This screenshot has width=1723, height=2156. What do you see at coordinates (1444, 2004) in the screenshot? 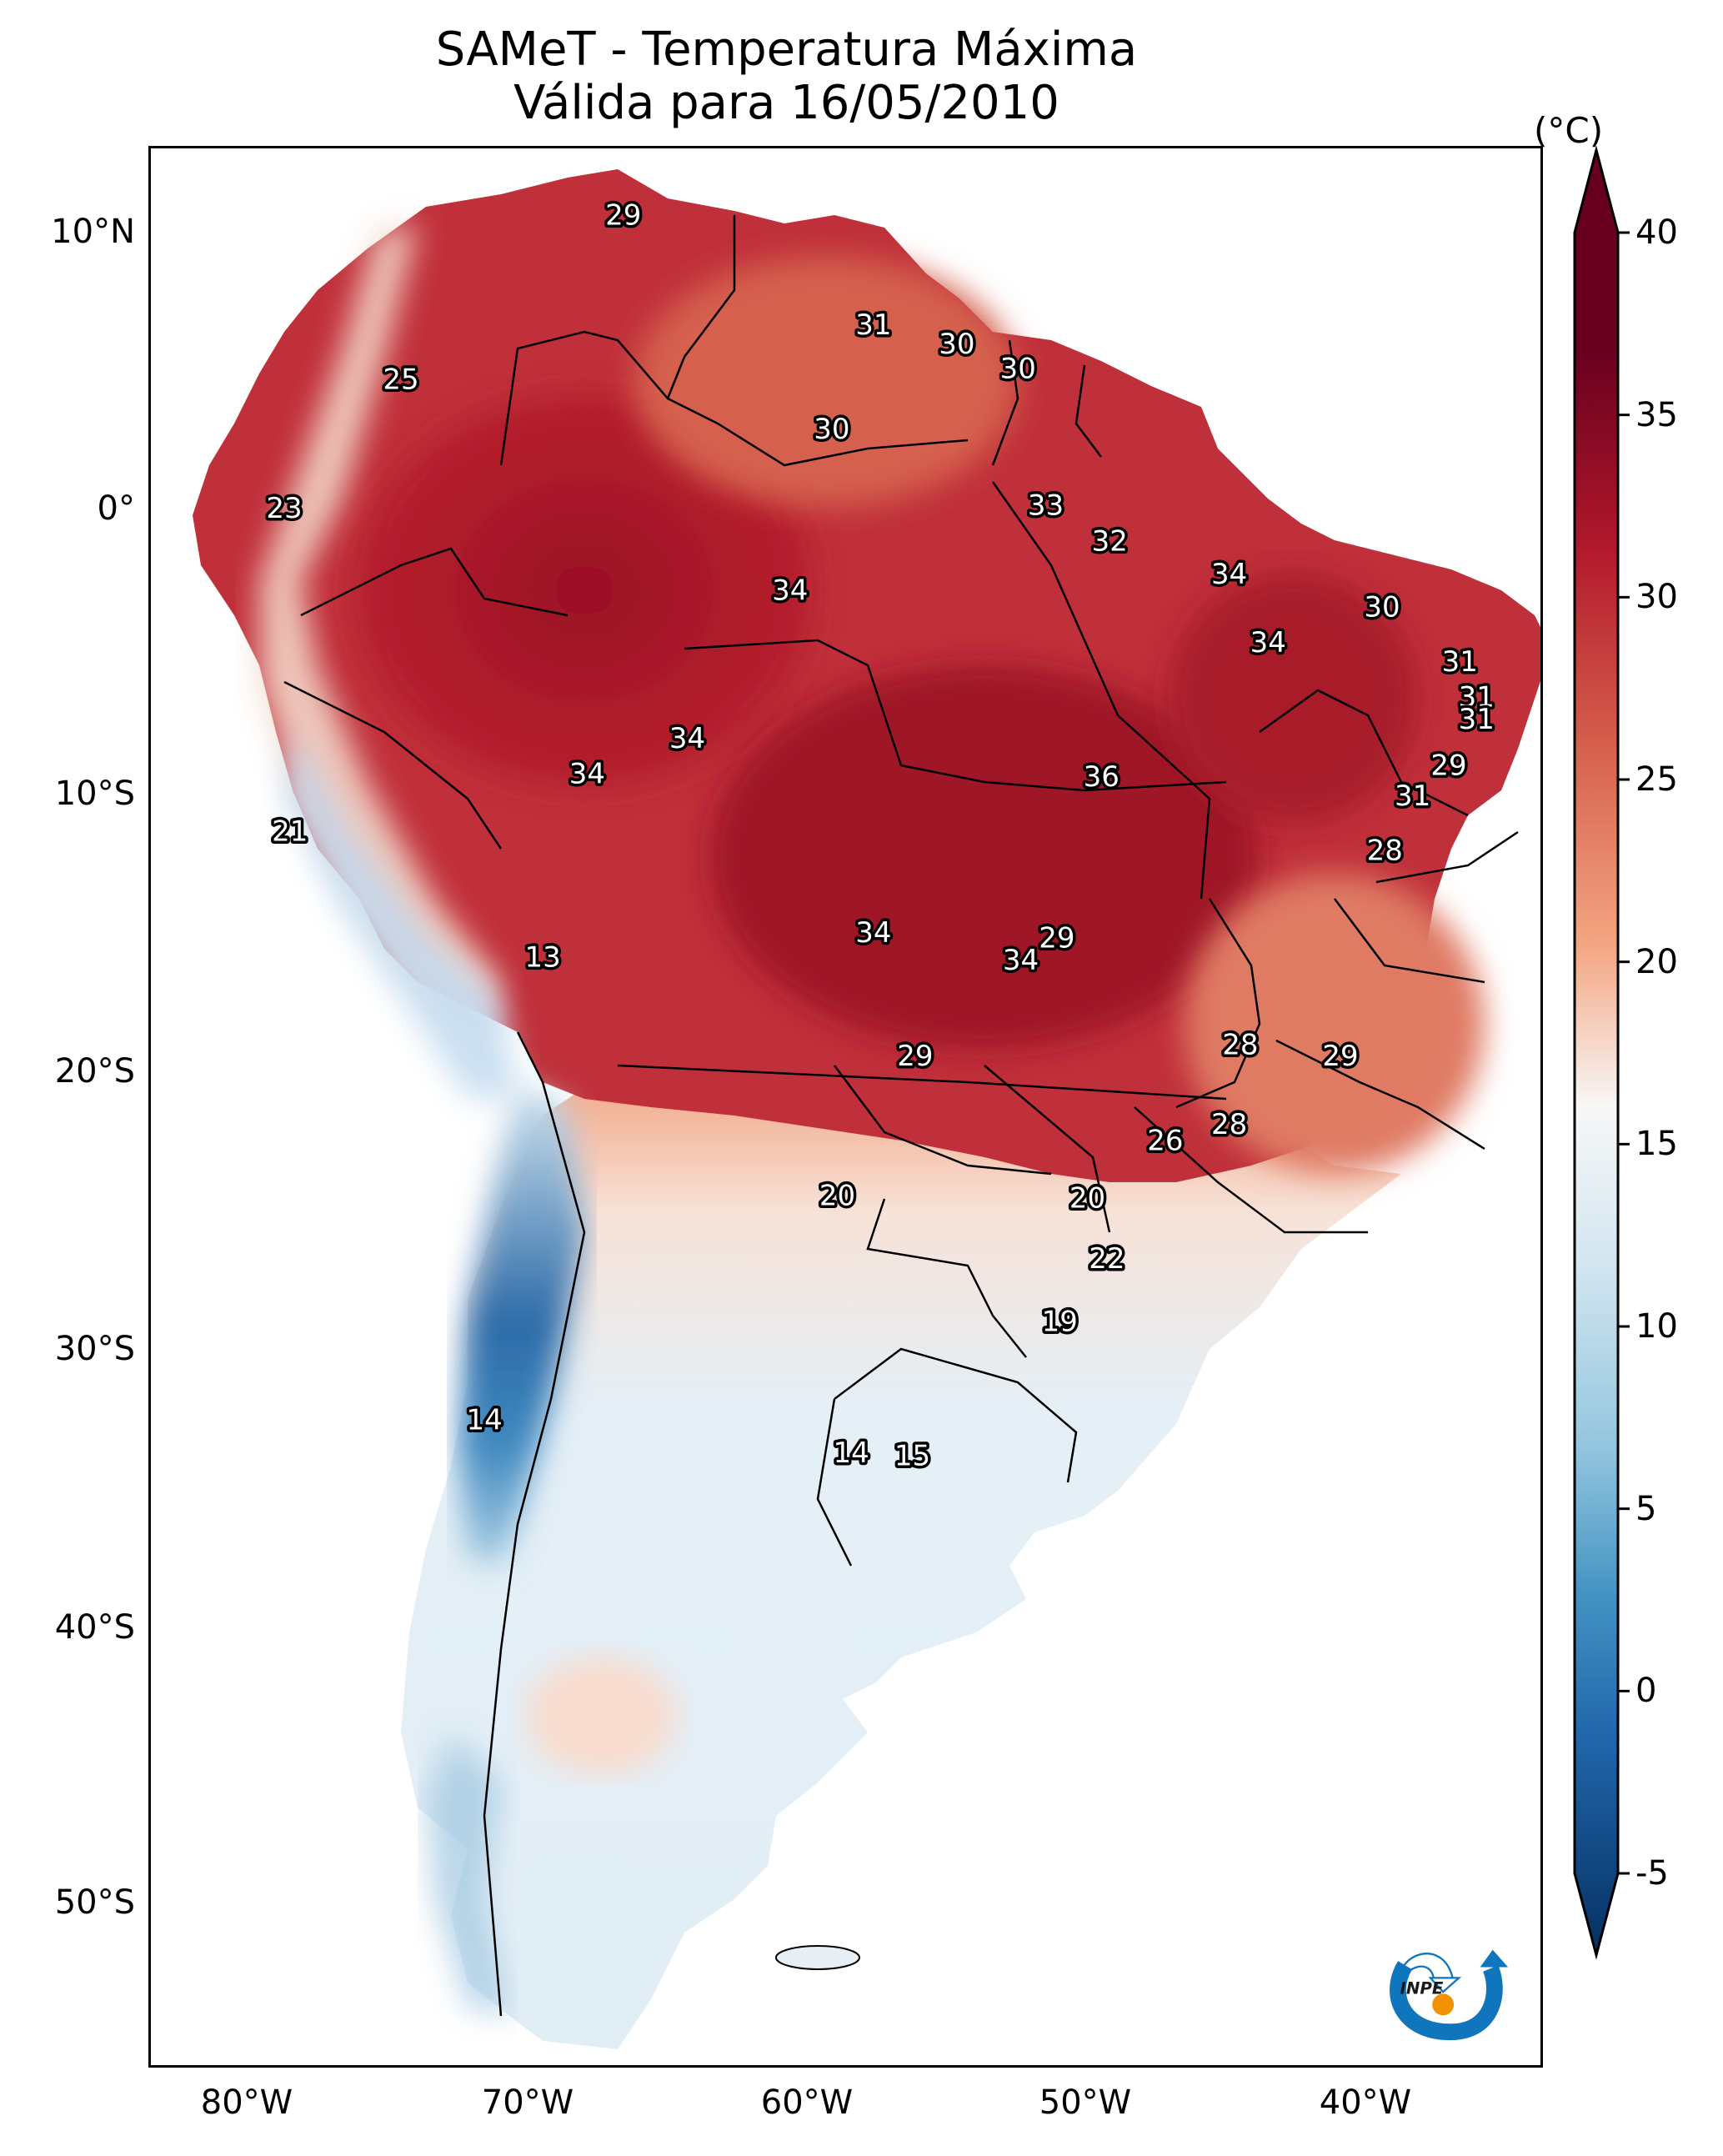
I see `logo-sun-icon` at bounding box center [1444, 2004].